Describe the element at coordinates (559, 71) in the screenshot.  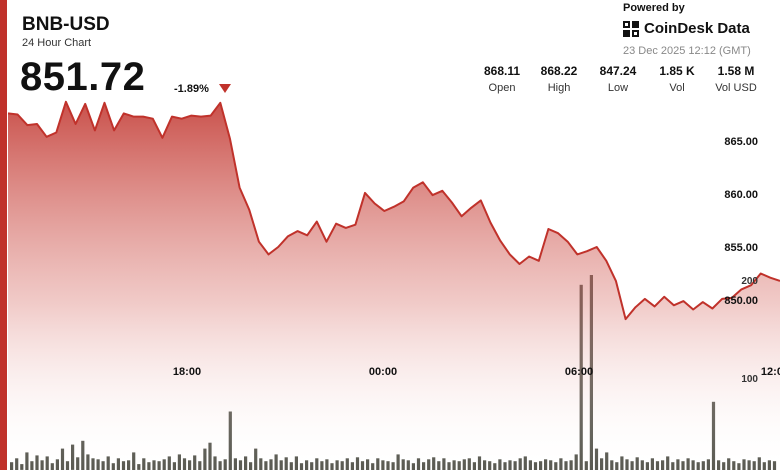
I see `stat-value: 868.22` at that location.